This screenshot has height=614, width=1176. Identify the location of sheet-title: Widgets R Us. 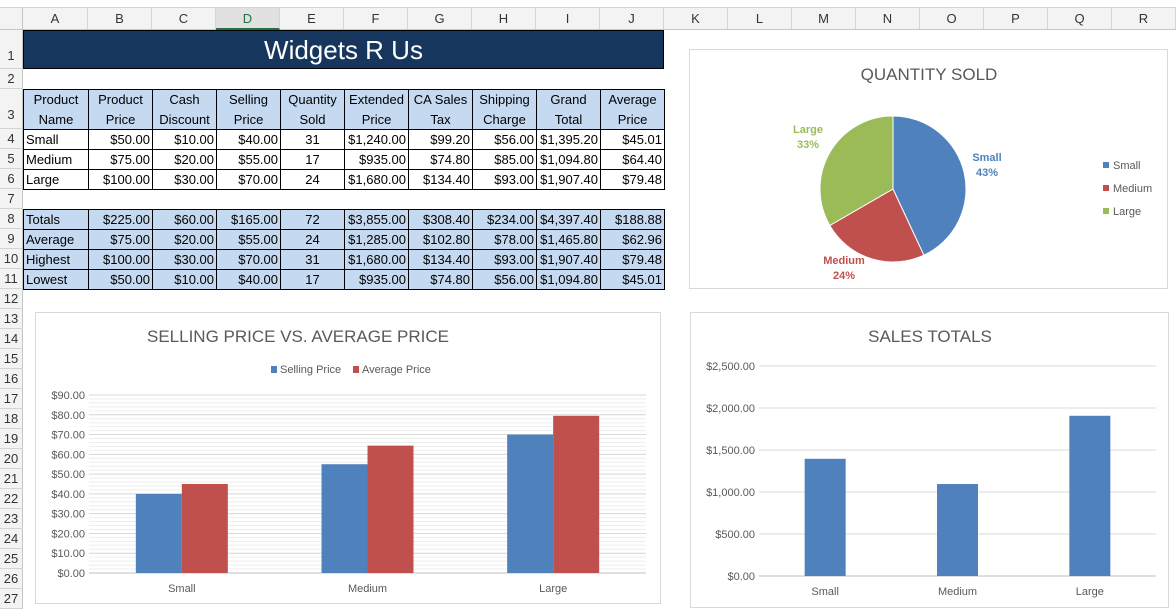
(343, 49).